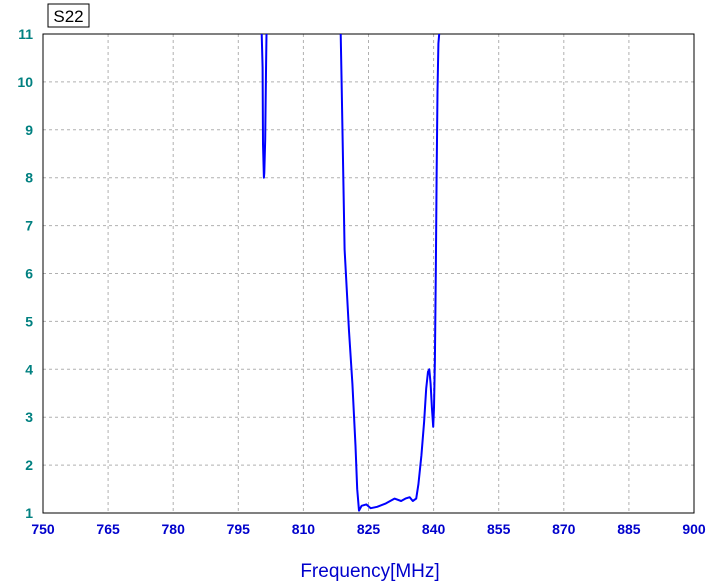  I want to click on x-tick-label: 810, so click(304, 529).